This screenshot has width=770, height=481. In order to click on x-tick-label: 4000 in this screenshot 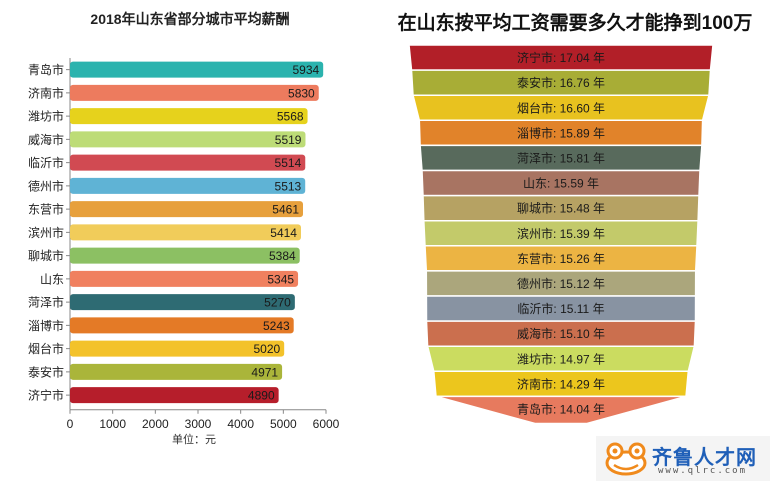, I will do `click(240, 424)`.